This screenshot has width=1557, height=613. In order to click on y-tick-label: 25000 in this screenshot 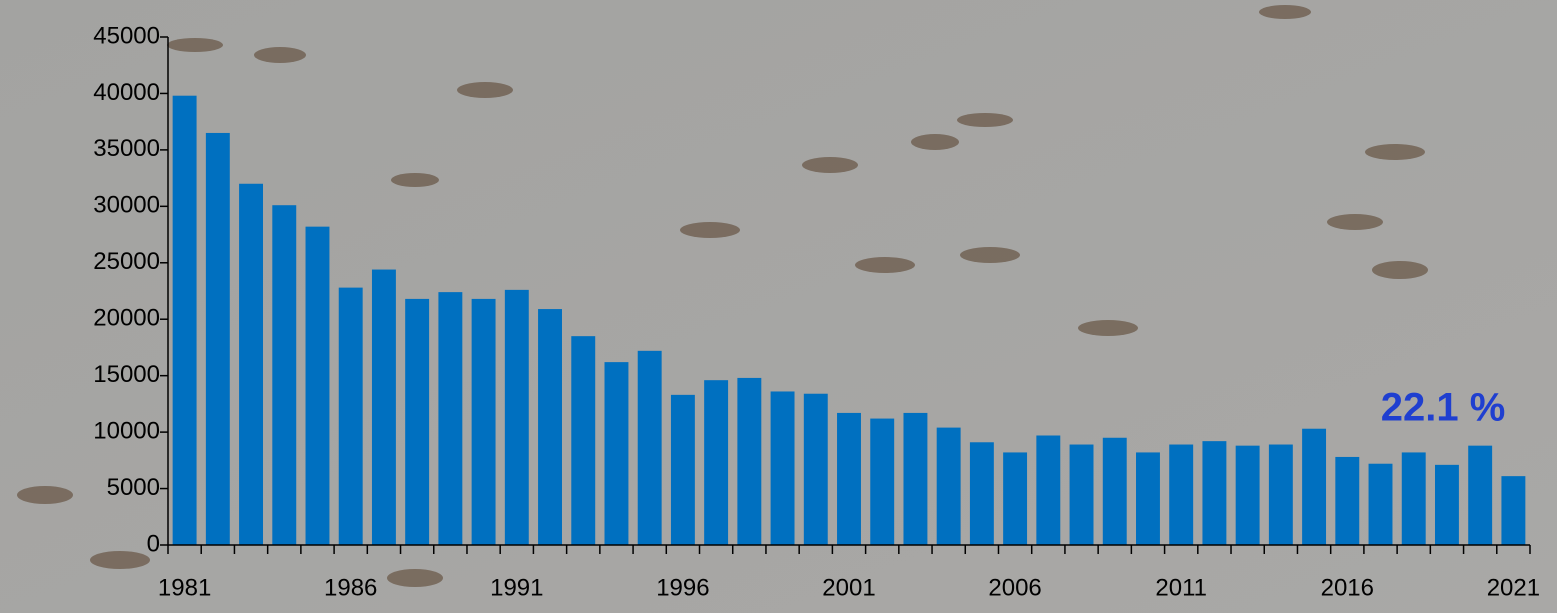, I will do `click(126, 261)`.